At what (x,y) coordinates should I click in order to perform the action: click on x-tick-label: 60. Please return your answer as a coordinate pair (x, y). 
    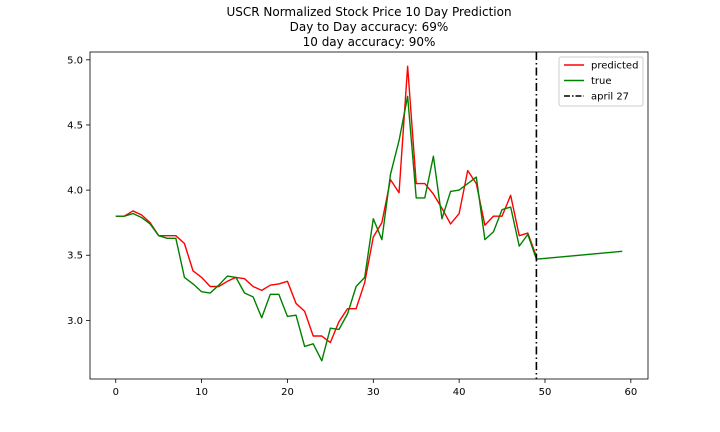
    Looking at the image, I should click on (630, 392).